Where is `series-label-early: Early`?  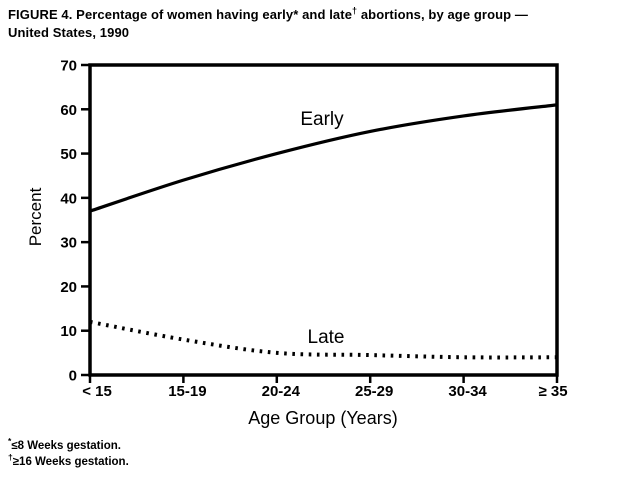
series-label-early: Early is located at coordinates (322, 119).